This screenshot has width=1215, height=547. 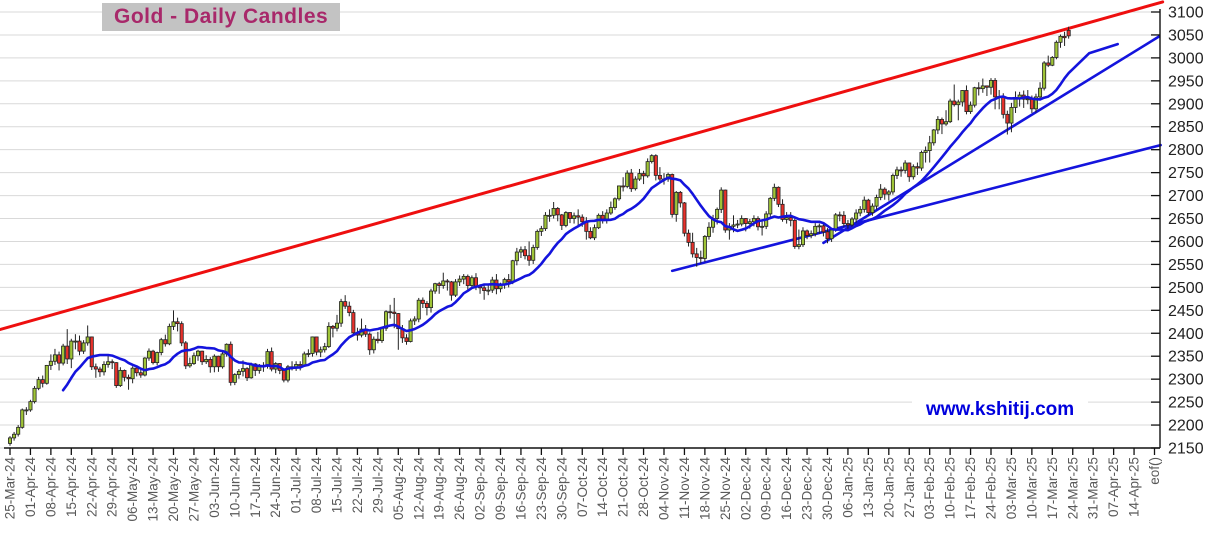 What do you see at coordinates (1011, 488) in the screenshot?
I see `x-tick-label: 03-Mar-25` at bounding box center [1011, 488].